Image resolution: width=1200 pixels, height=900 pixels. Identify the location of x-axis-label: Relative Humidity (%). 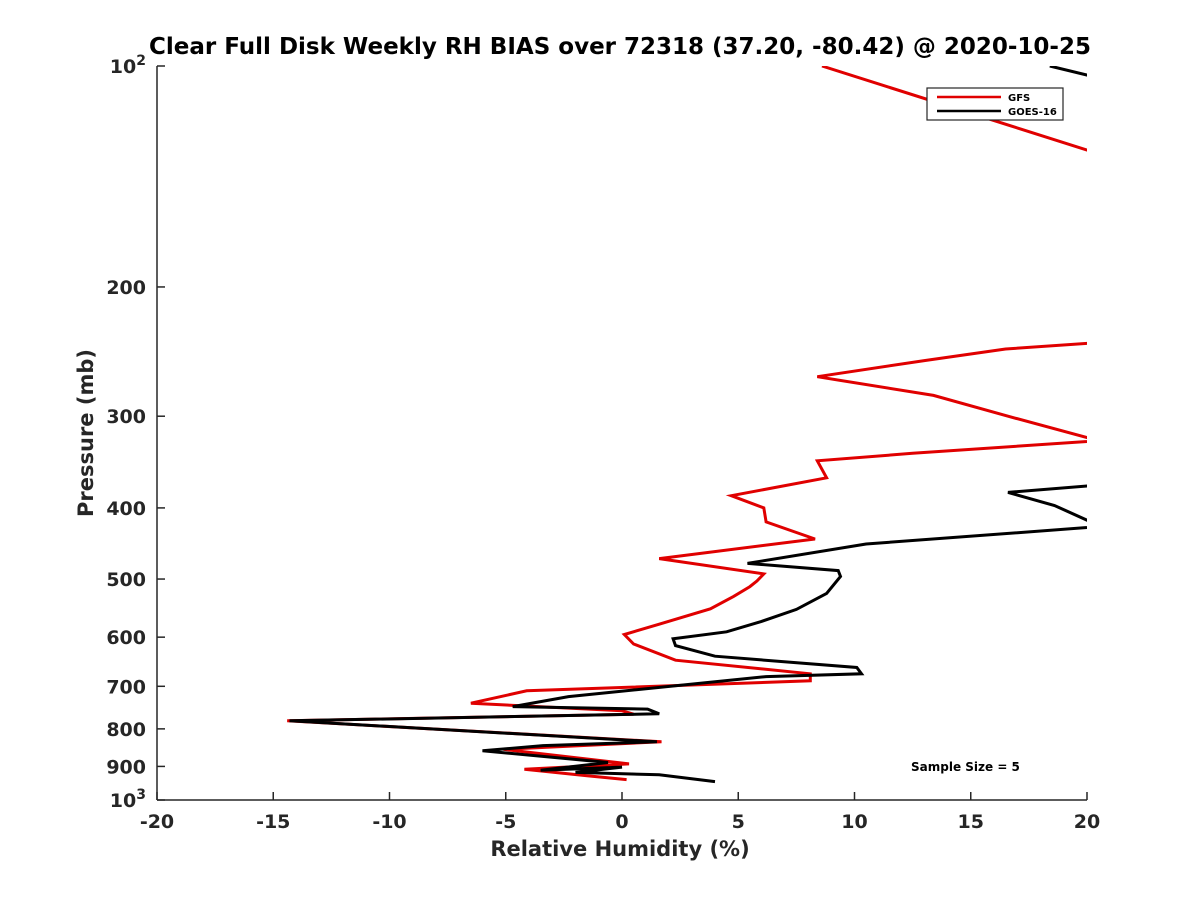
(619, 849).